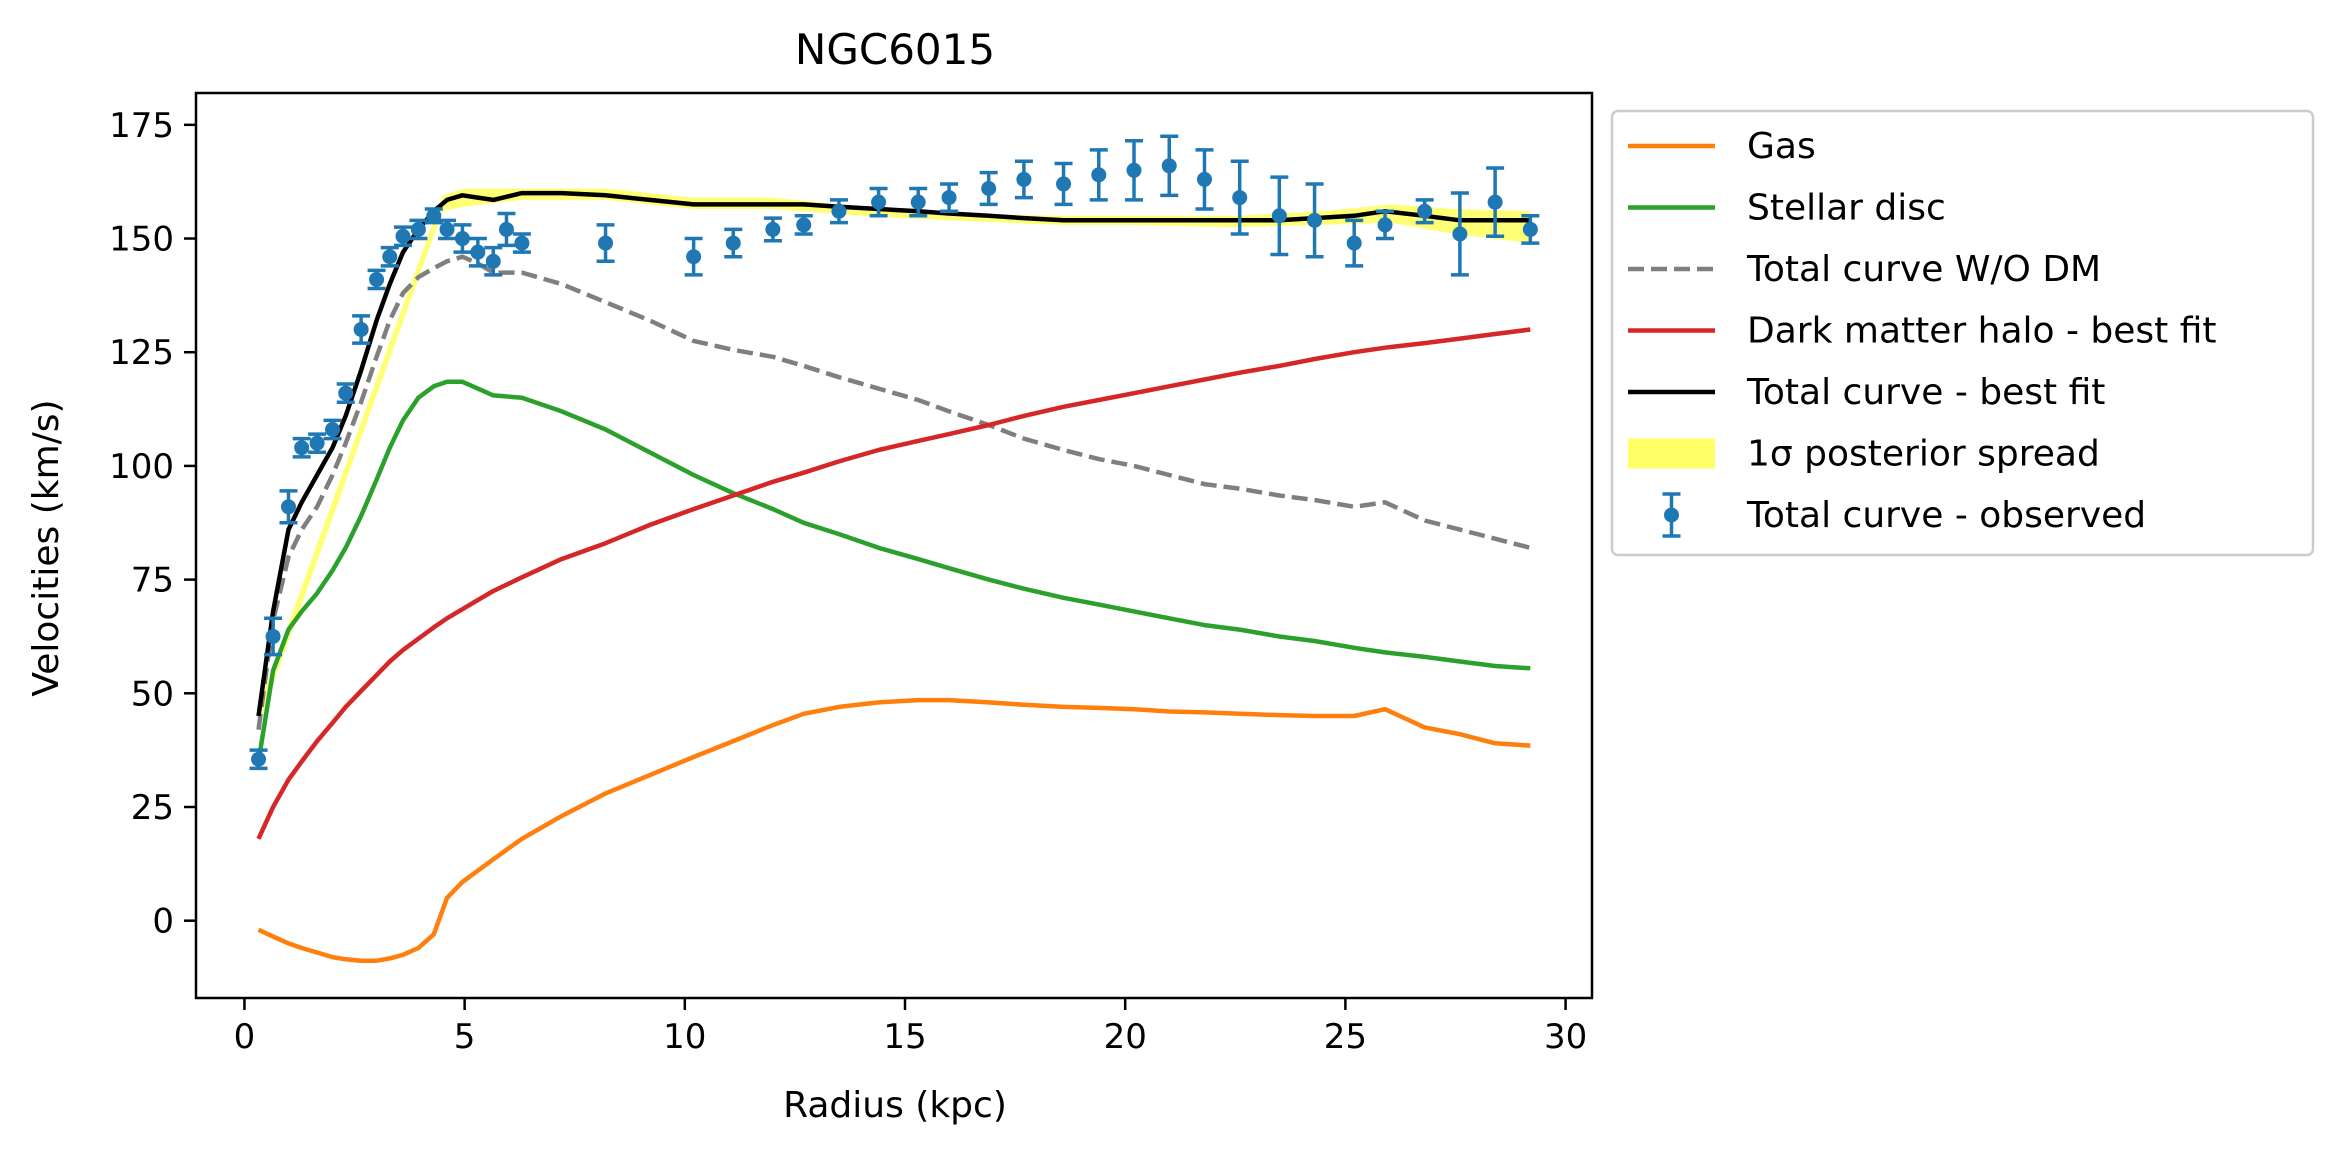 This screenshot has width=2334, height=1158. Describe the element at coordinates (1345, 1037) in the screenshot. I see `x-tick-label: 25` at that location.